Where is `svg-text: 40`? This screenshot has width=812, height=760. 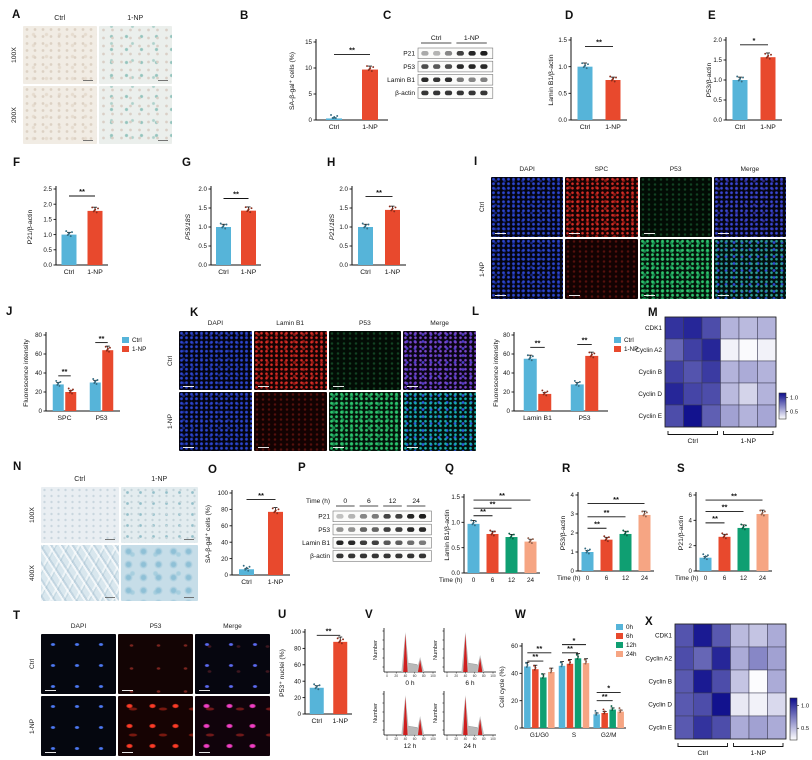 svg-text: 40 is located at coordinates (506, 373).